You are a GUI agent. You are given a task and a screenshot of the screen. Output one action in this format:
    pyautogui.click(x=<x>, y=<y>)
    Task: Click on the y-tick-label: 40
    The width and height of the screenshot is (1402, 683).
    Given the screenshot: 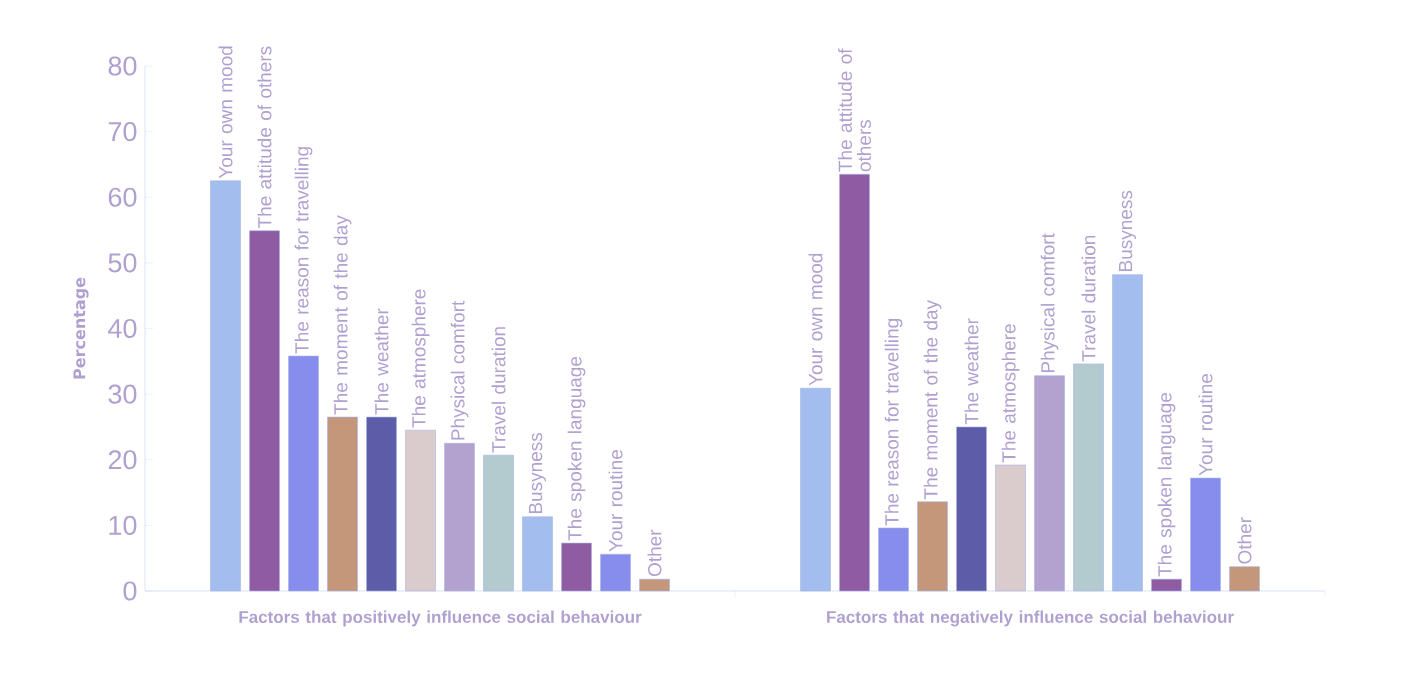 What is the action you would take?
    pyautogui.click(x=122, y=328)
    